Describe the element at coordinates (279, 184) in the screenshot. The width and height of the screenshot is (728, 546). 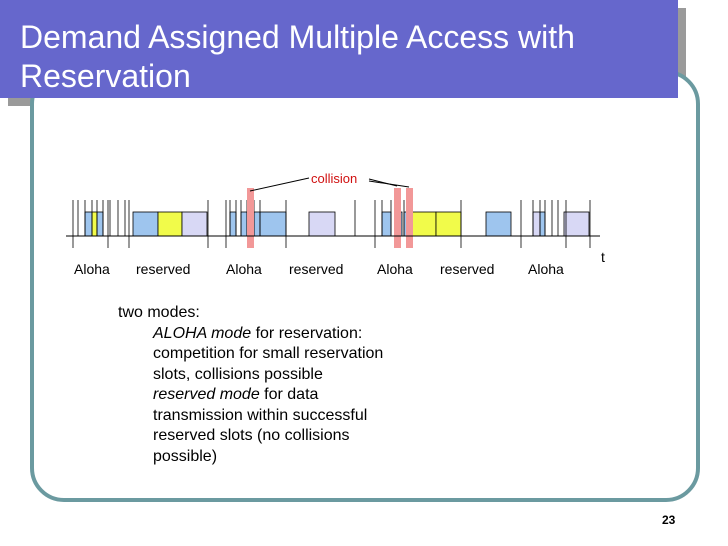
I see `collision-pointer-left` at that location.